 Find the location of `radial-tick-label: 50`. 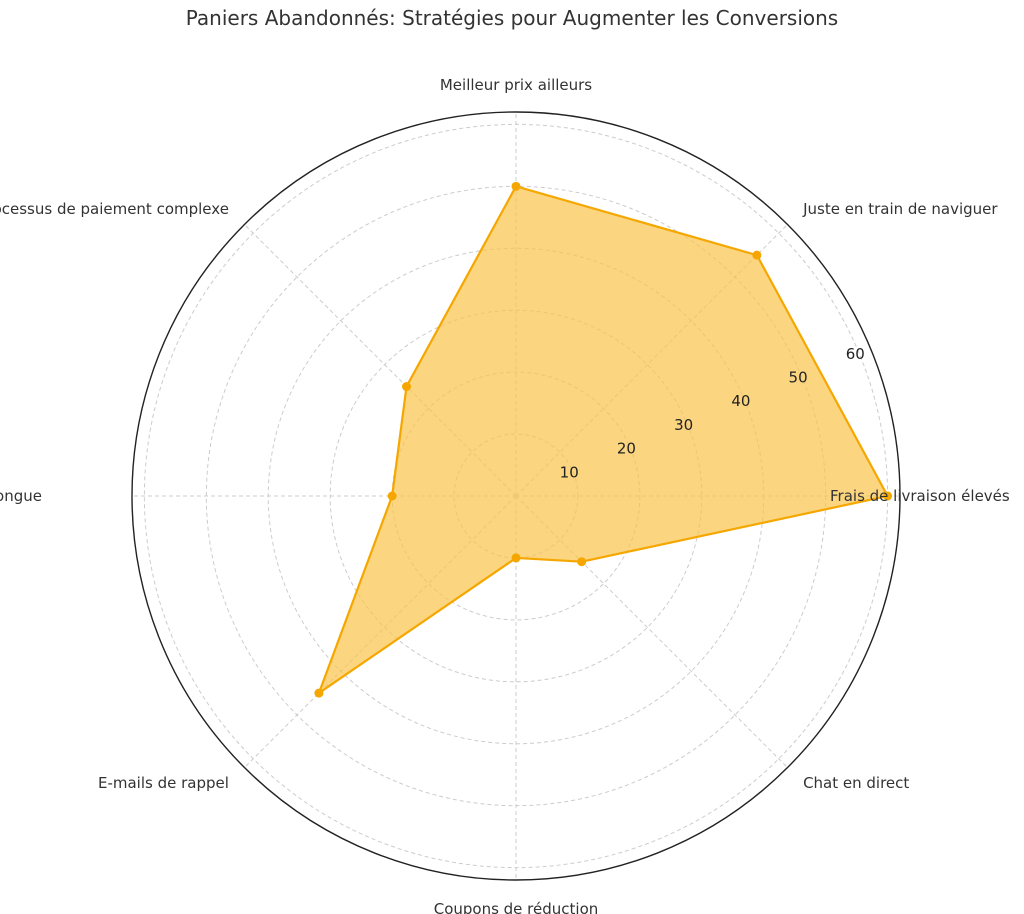

radial-tick-label: 50 is located at coordinates (798, 377).